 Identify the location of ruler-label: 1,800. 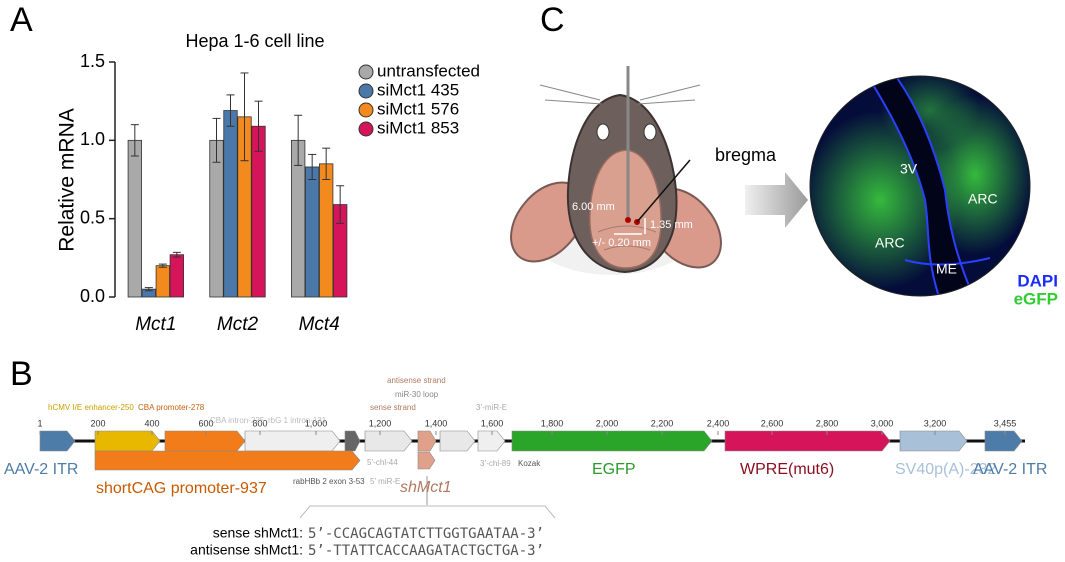
(552, 423).